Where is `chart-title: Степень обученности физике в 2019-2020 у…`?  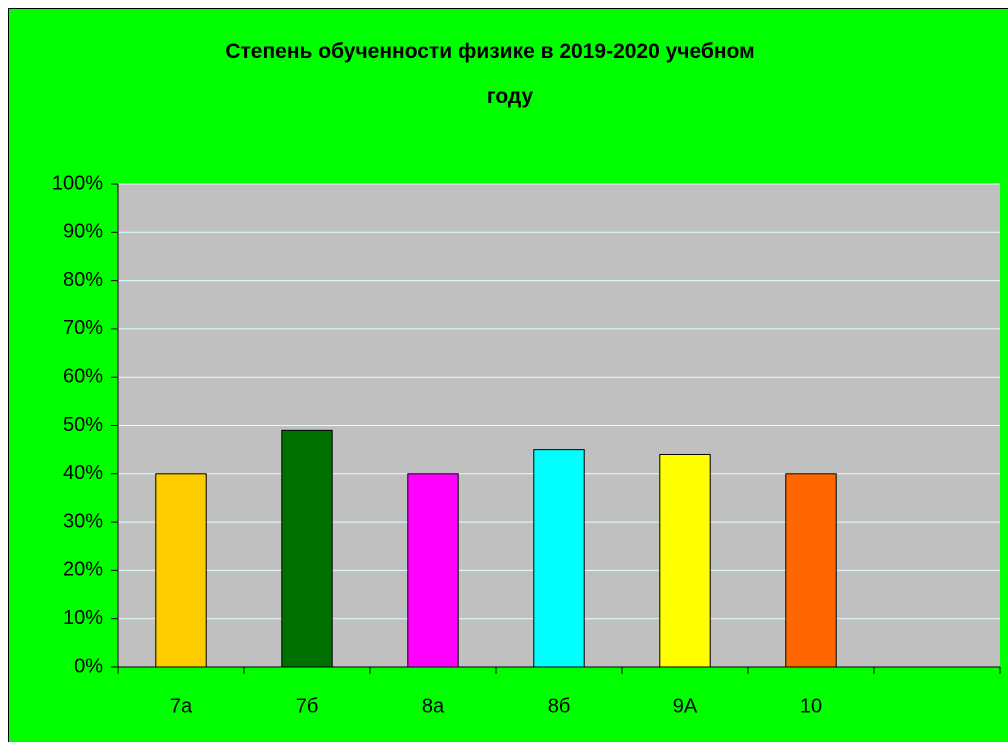
chart-title: Степень обученности физике в 2019-2020 у… is located at coordinates (489, 74).